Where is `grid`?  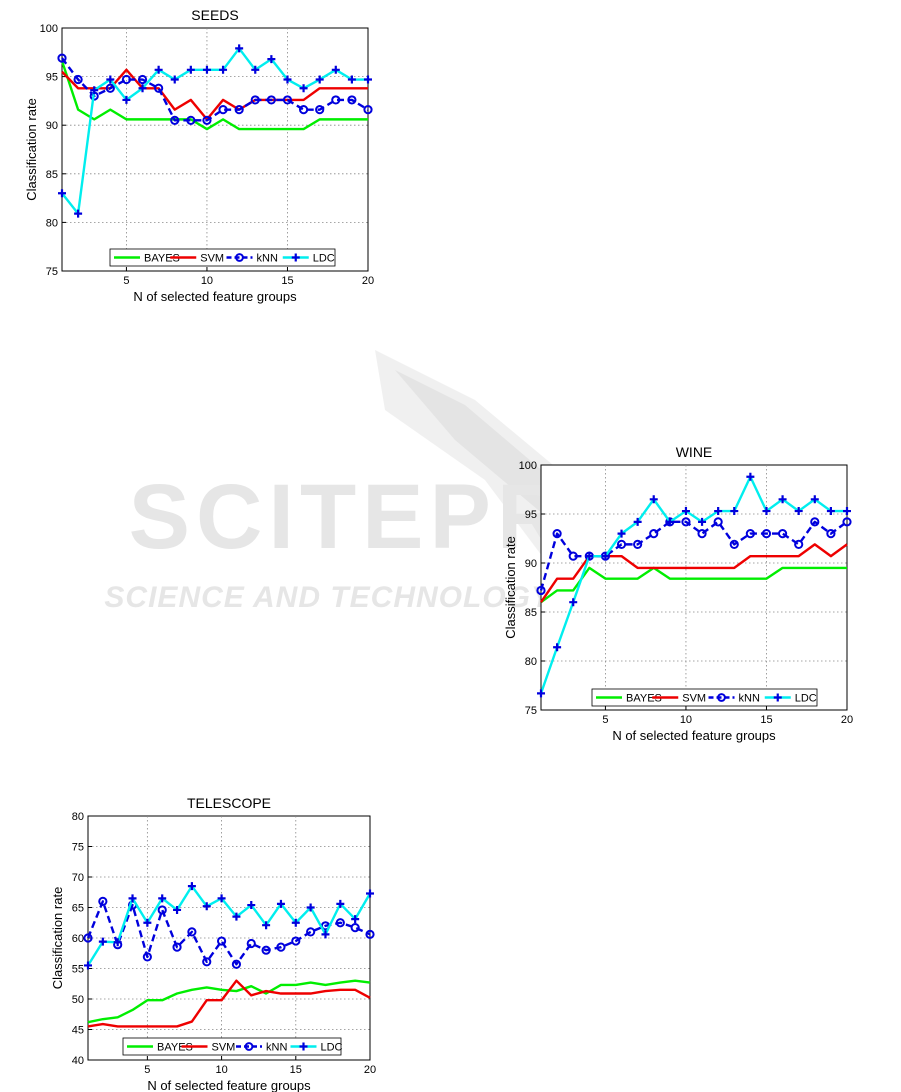 grid is located at coordinates (694, 587).